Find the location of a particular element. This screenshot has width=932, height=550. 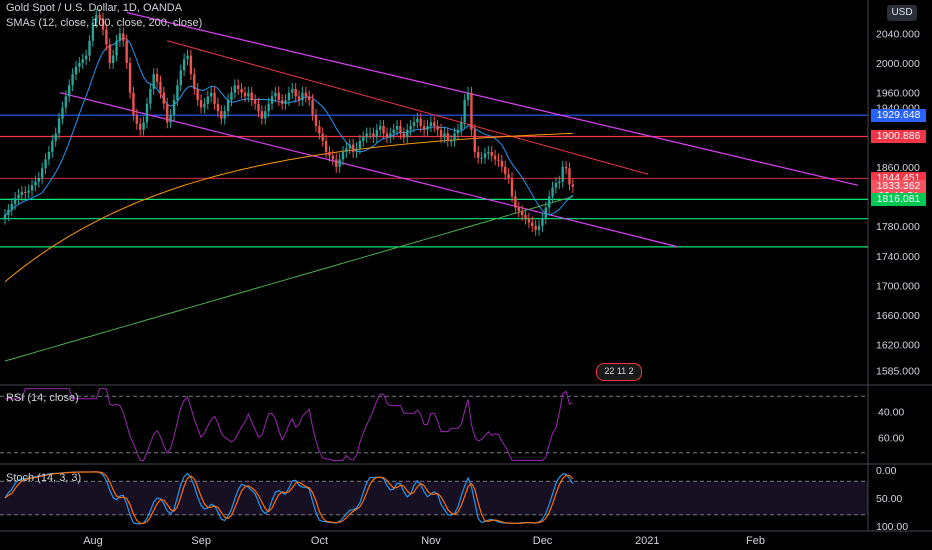

rsi-tick-label: 60.00 is located at coordinates (891, 438).